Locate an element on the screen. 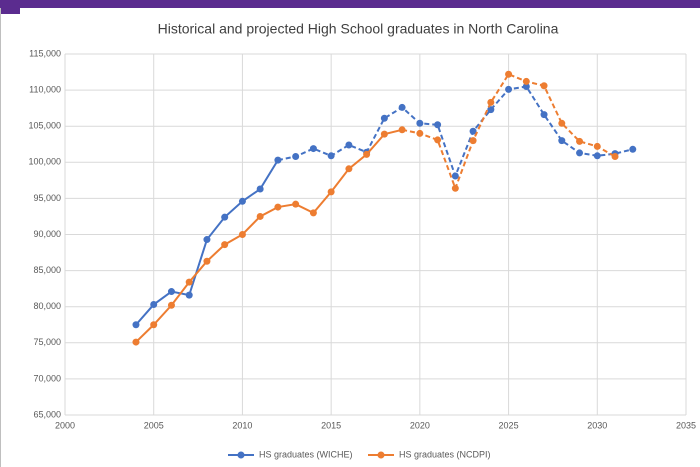 The width and height of the screenshot is (700, 467). x-tick-label: 2035 is located at coordinates (686, 425).